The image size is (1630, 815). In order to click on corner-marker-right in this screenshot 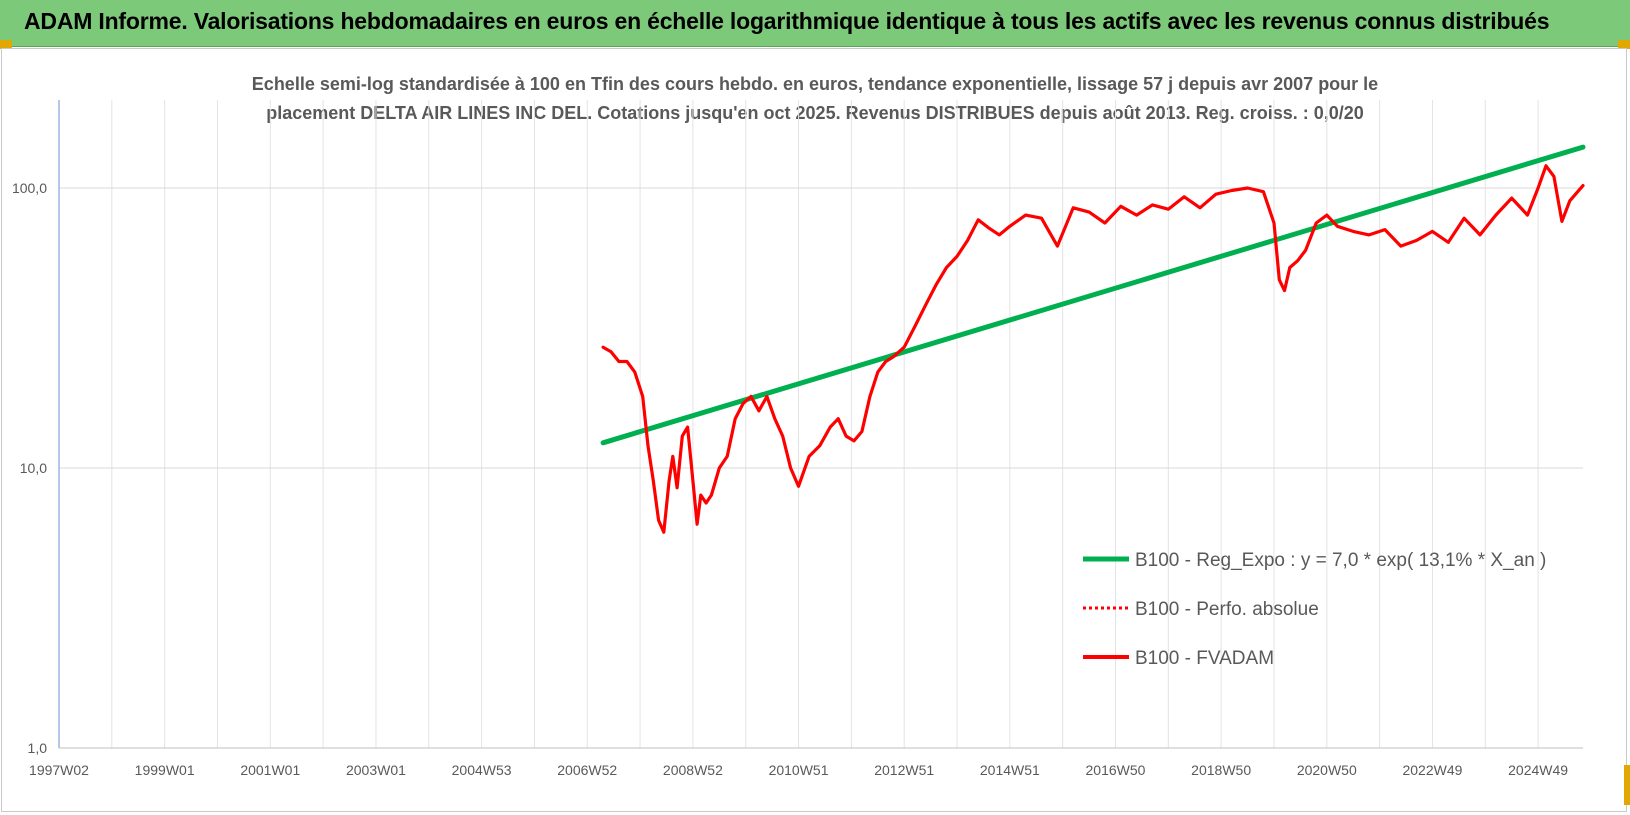, I will do `click(1624, 44)`.